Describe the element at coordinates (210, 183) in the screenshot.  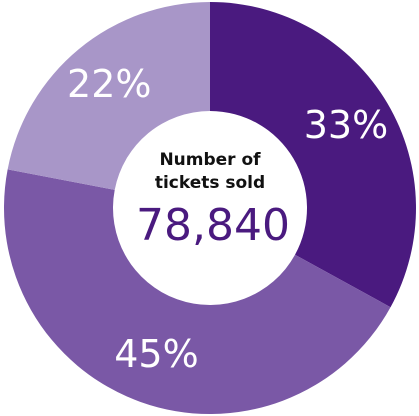
I see `center-title: tickets sold` at that location.